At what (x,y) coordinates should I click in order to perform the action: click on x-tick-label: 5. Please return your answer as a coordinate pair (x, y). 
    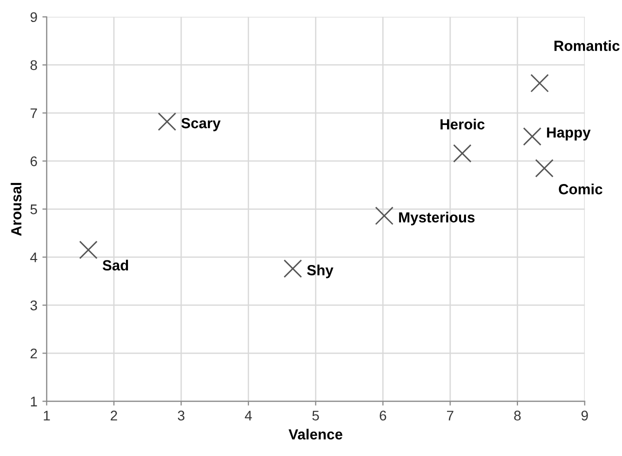
    Looking at the image, I should click on (315, 415).